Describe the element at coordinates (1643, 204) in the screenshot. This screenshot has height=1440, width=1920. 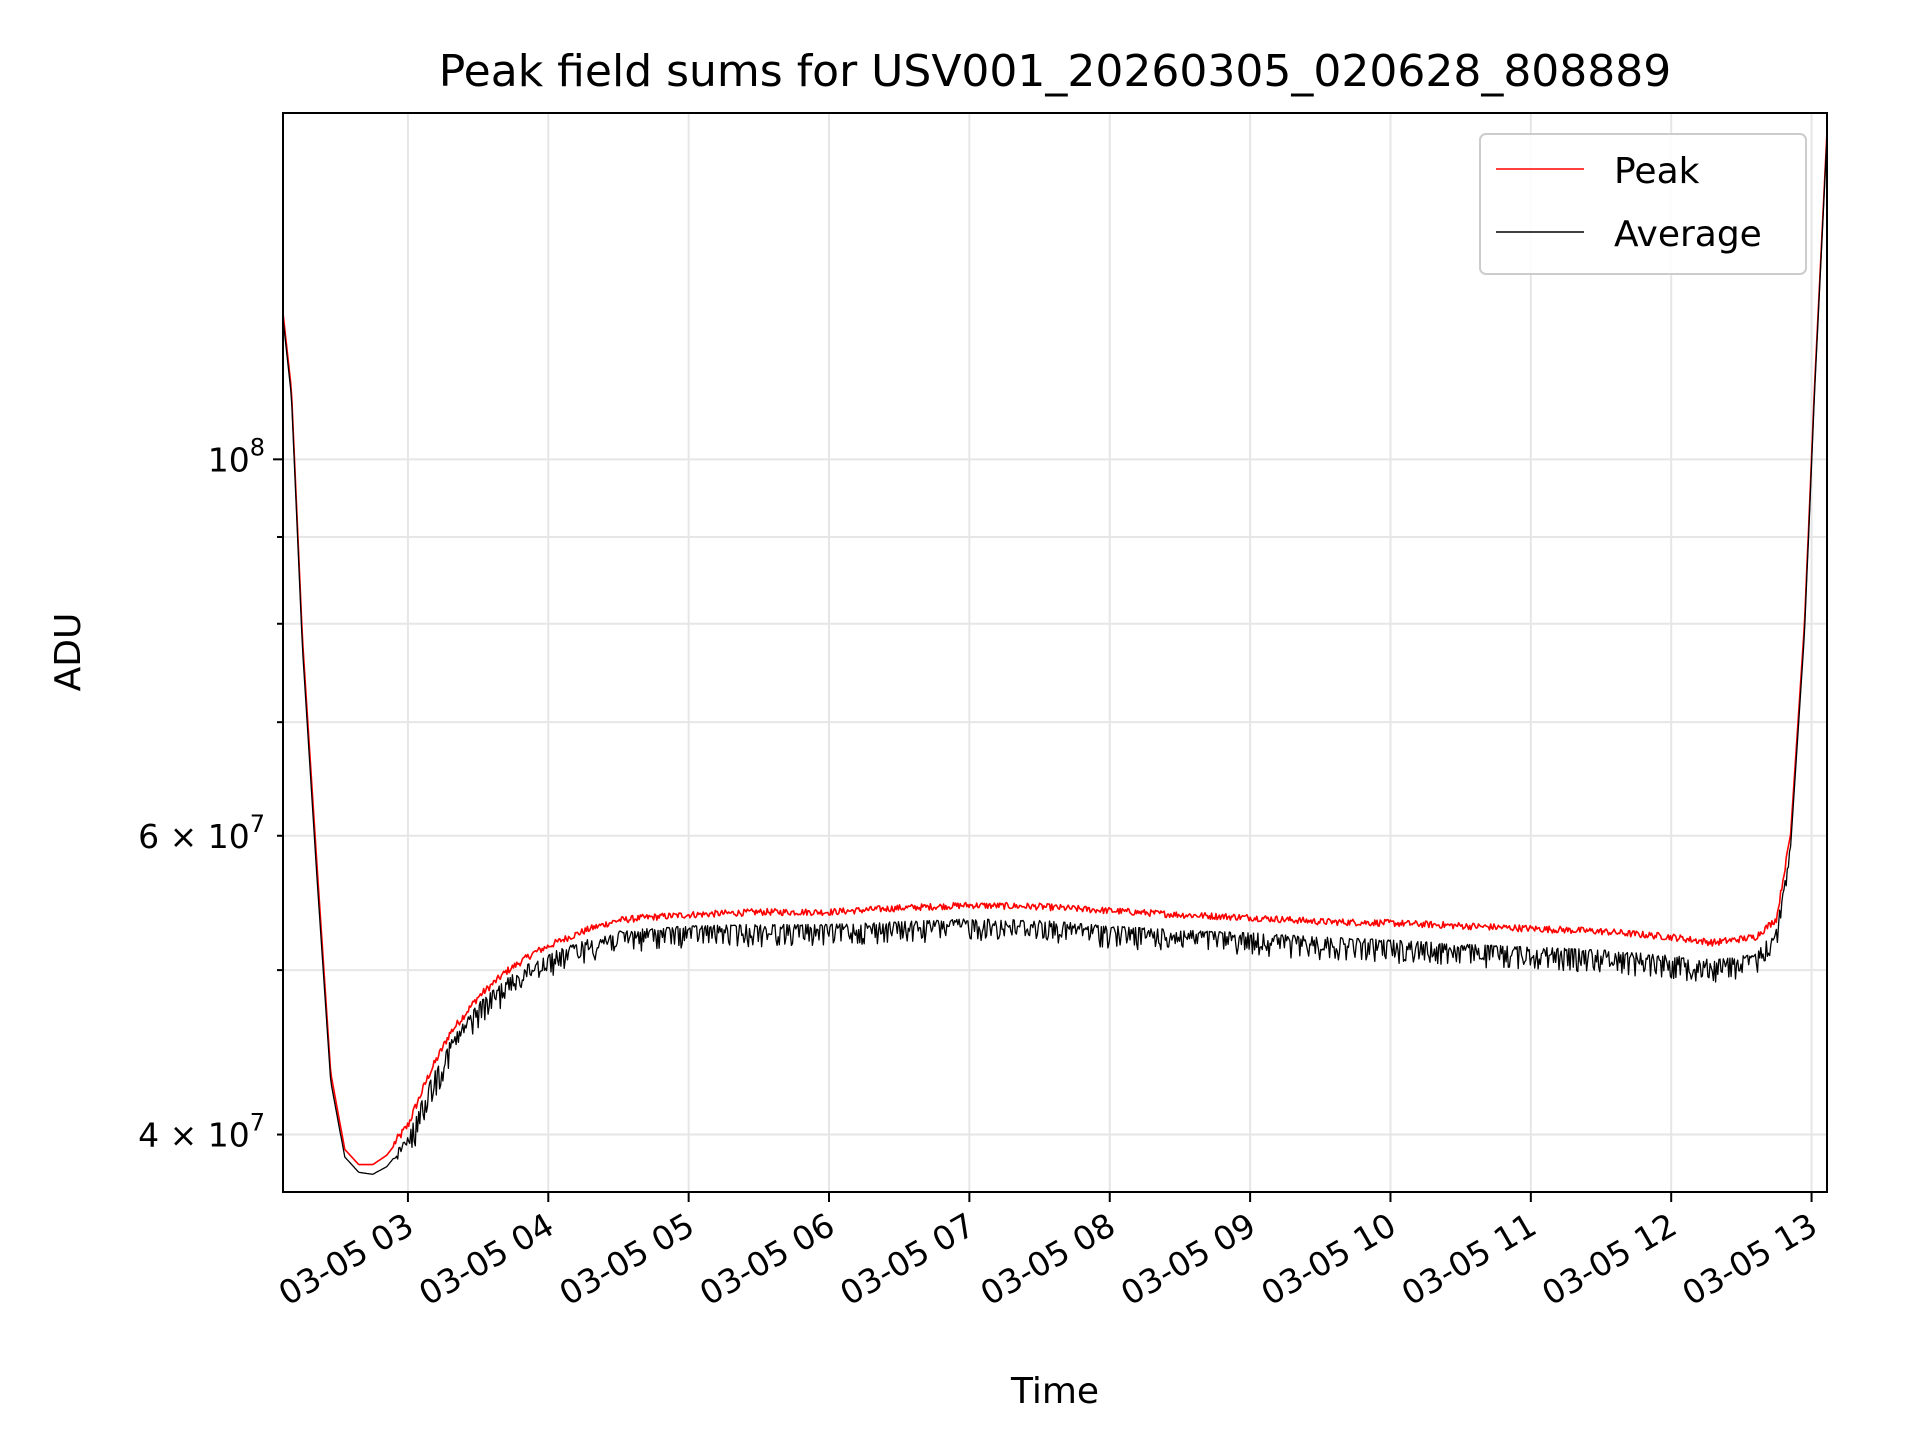
I see `legend: Peak Average` at that location.